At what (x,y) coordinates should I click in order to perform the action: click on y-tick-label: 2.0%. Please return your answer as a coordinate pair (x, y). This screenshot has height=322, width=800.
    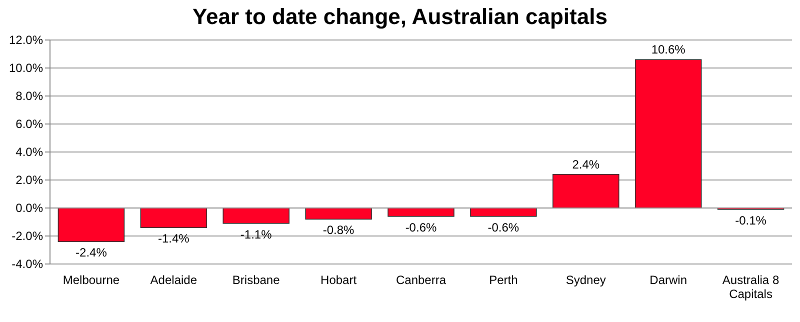
    Looking at the image, I should click on (30, 180).